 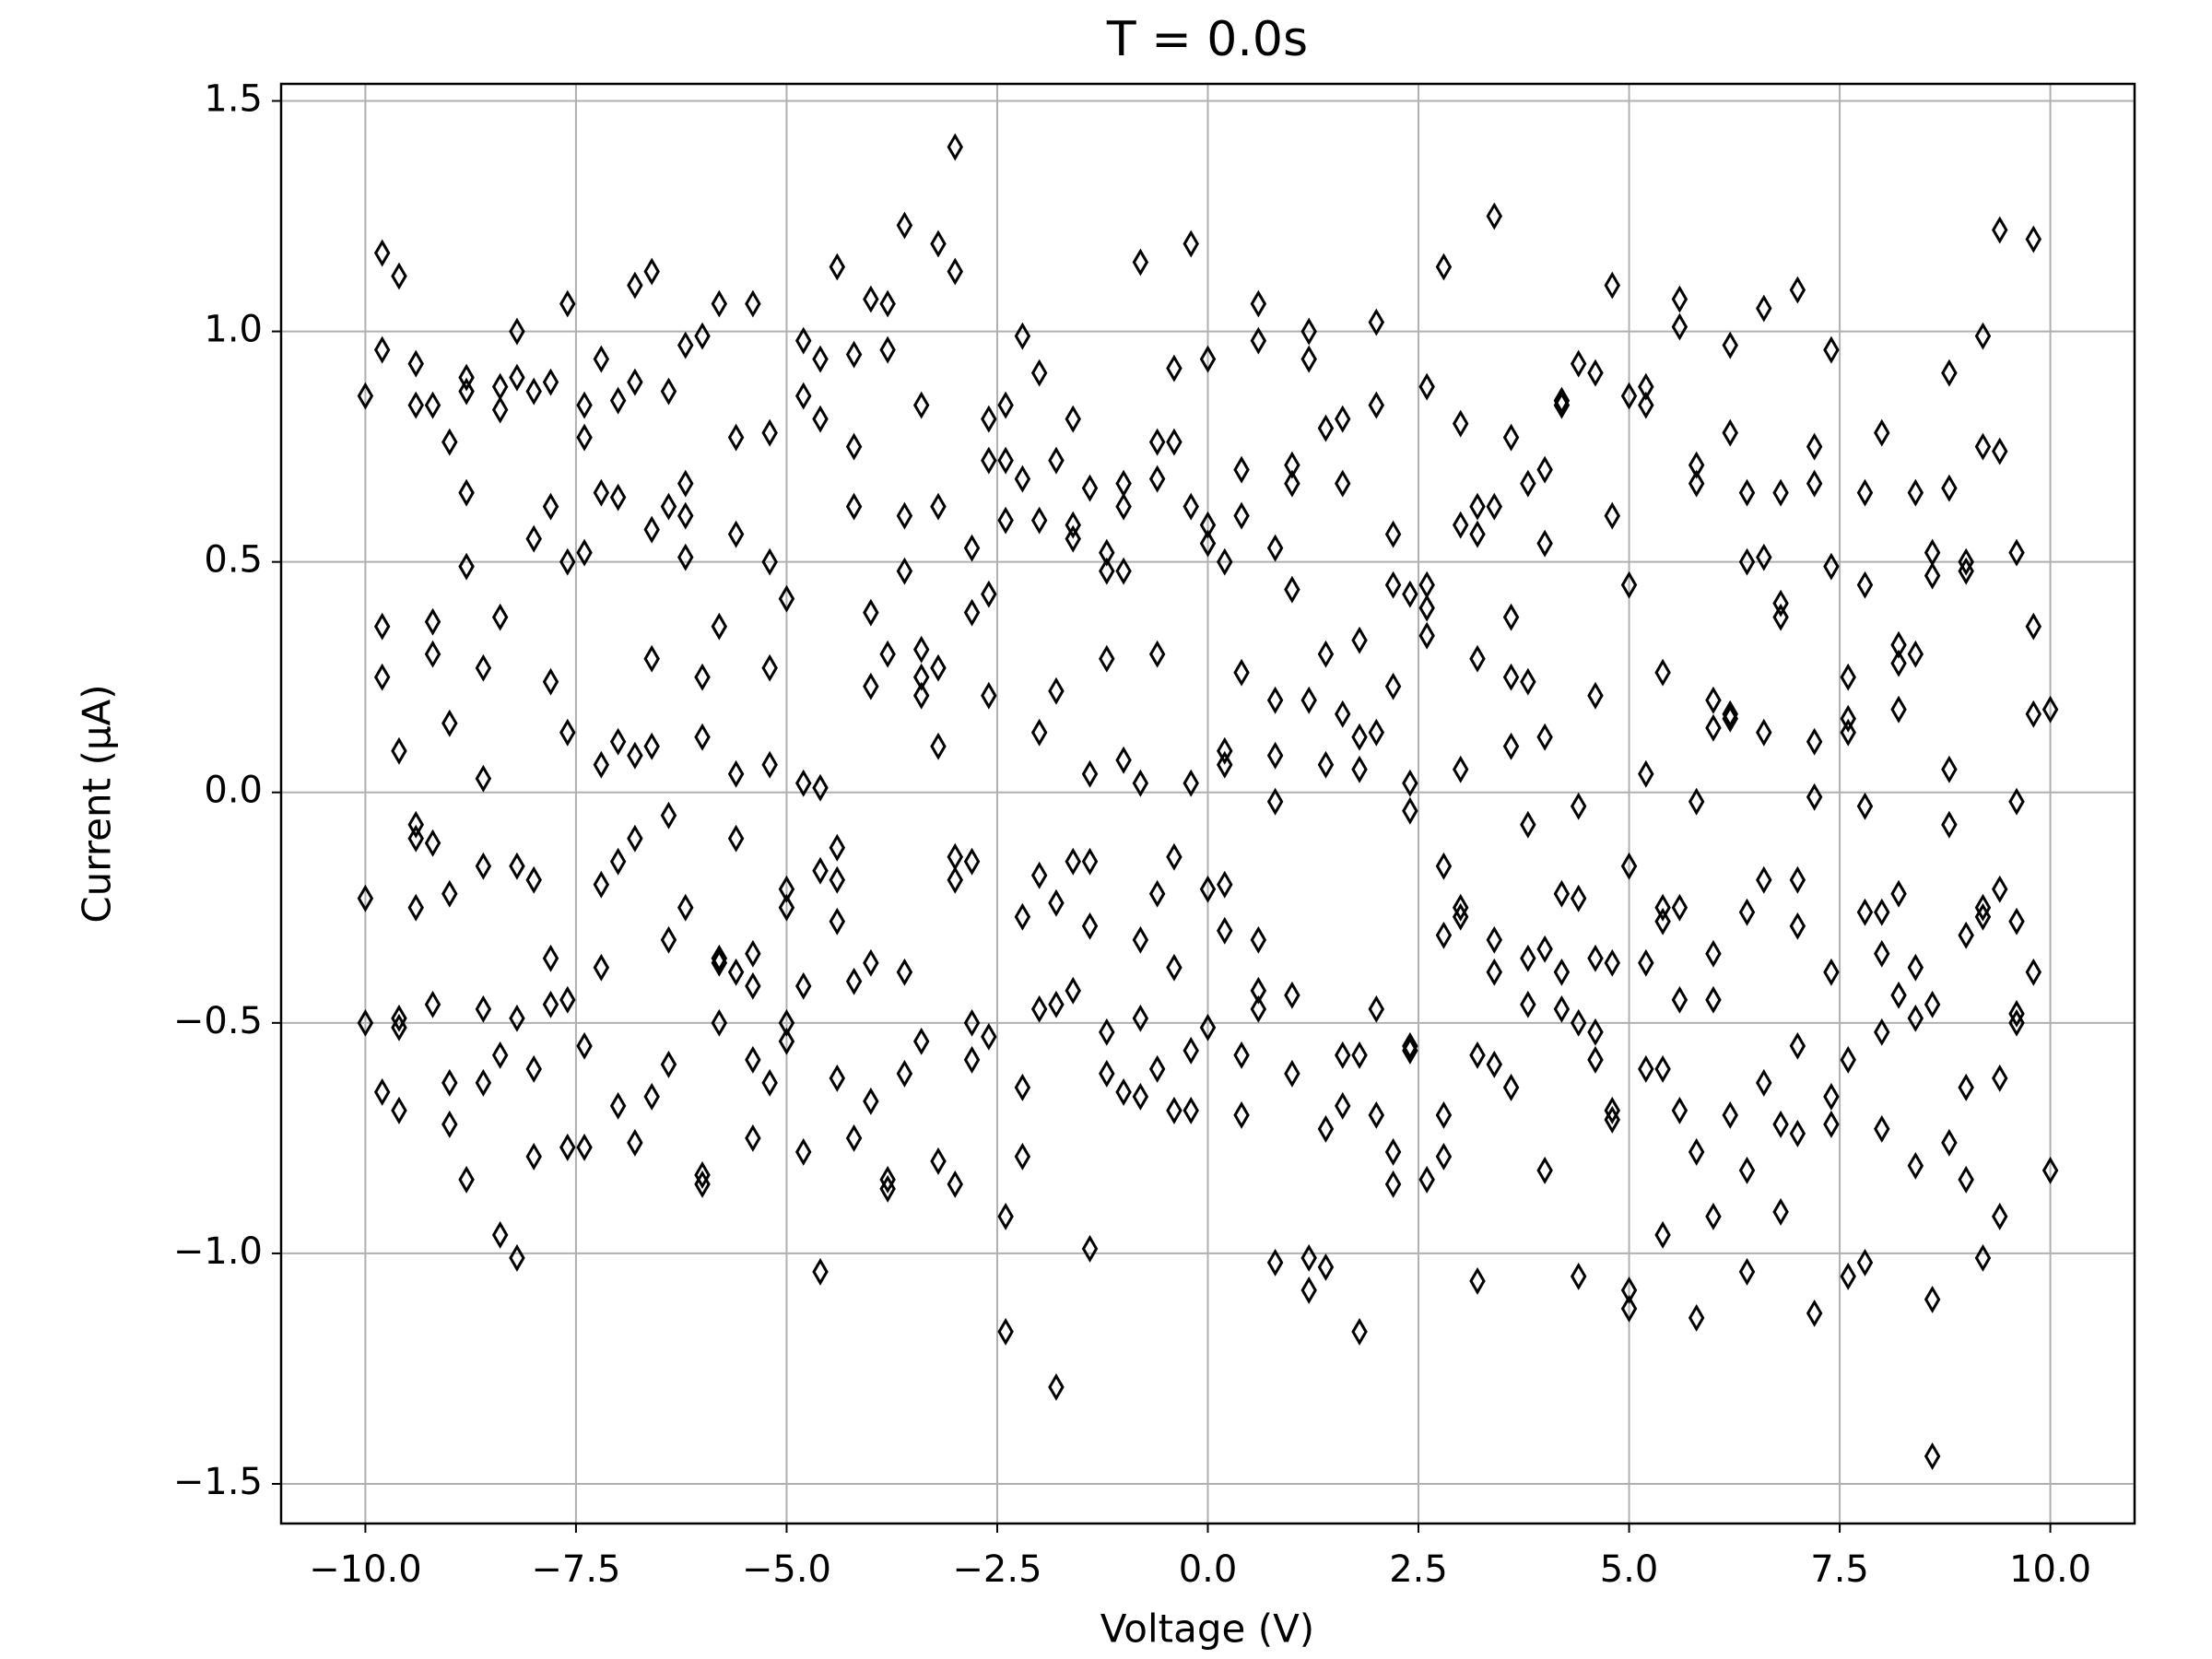 I want to click on x-tick-label: −7.5, so click(x=575, y=1569).